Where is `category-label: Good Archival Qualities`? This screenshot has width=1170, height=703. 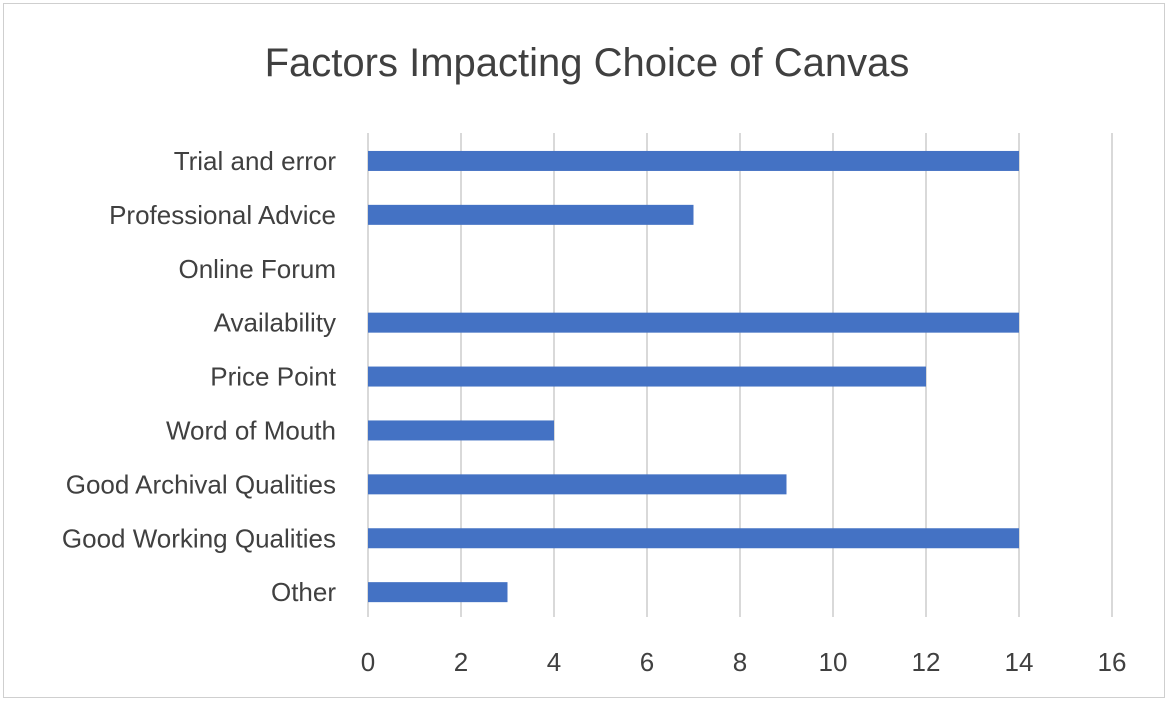 category-label: Good Archival Qualities is located at coordinates (201, 484).